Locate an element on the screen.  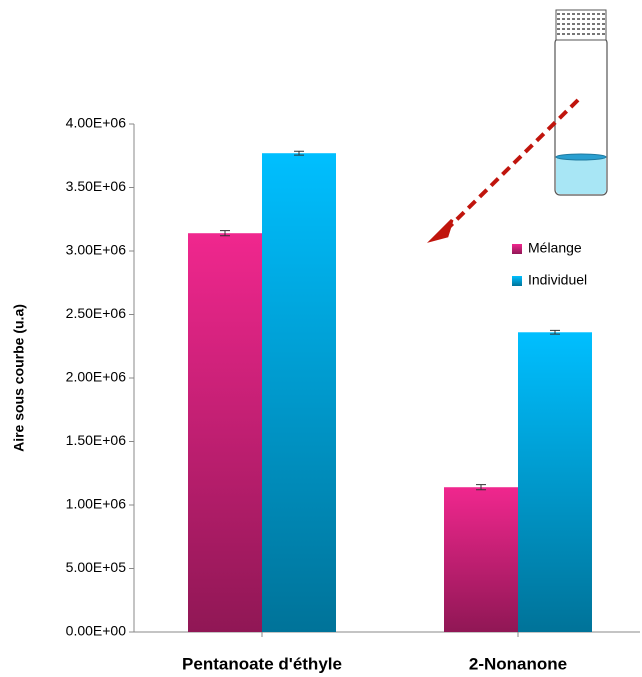
y-axis-label: Aire sous courbe (u.a) is located at coordinates (19, 378).